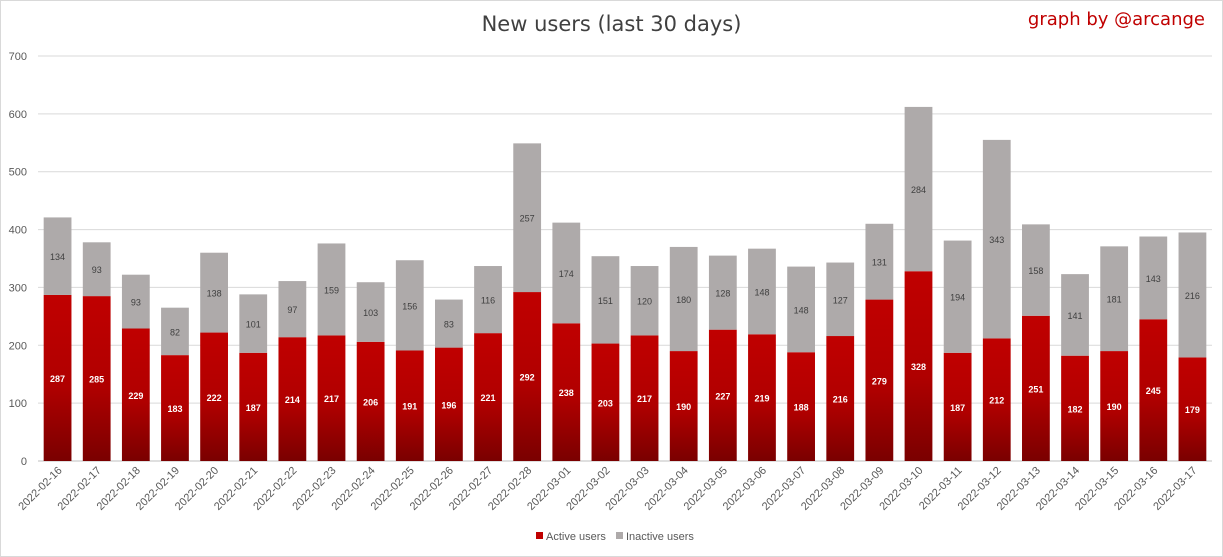 The height and width of the screenshot is (557, 1223). I want to click on data-label-inactive: 103, so click(370, 313).